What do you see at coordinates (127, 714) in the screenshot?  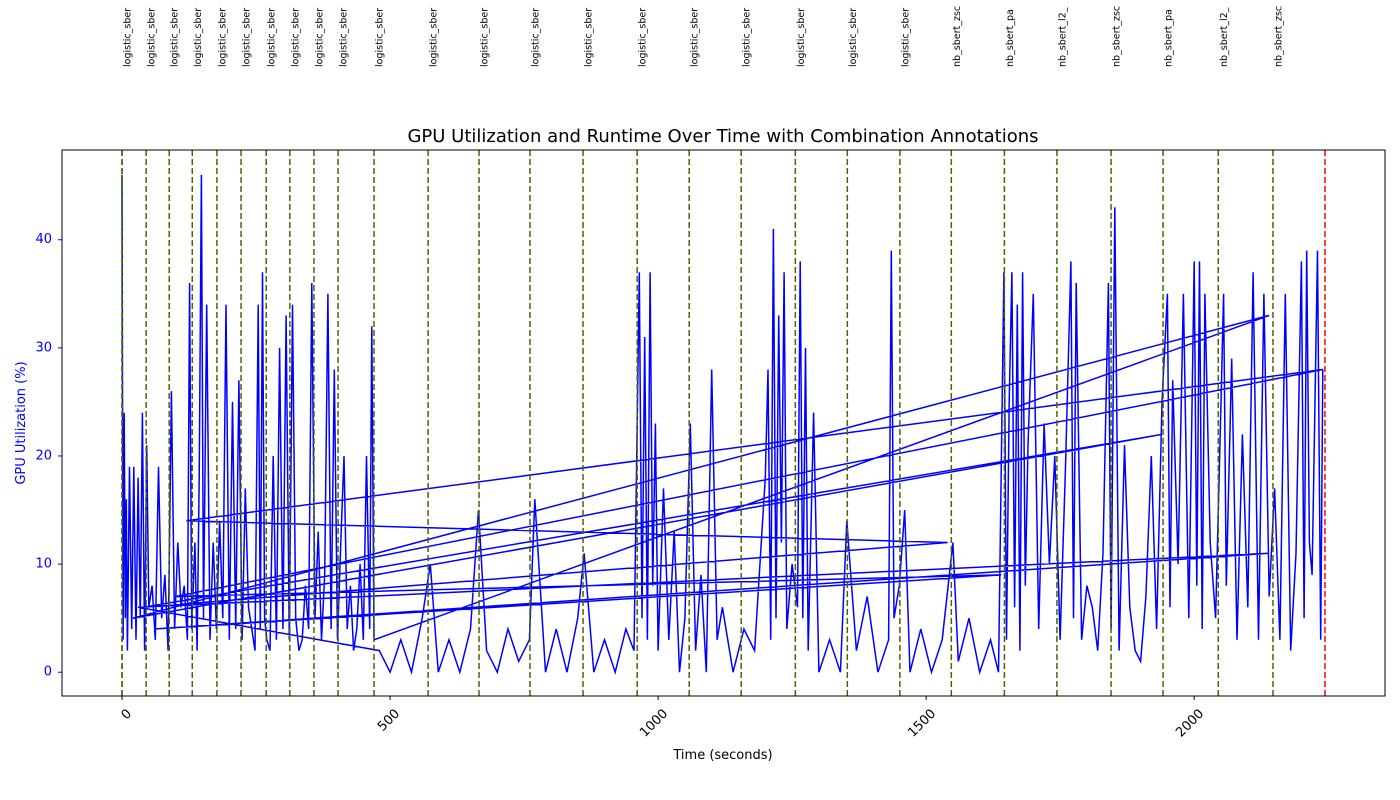 I see `x-tick-label: 0` at bounding box center [127, 714].